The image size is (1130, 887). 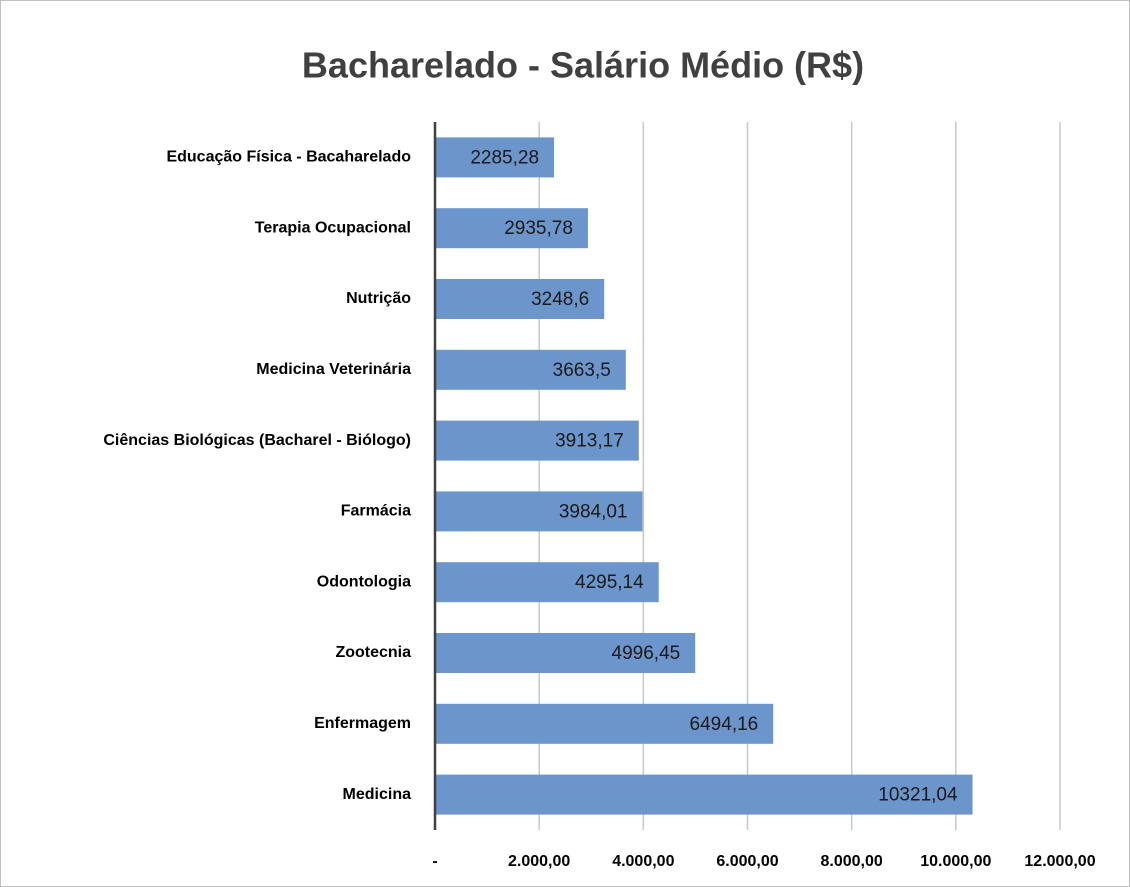 What do you see at coordinates (364, 581) in the screenshot?
I see `y-tick-label: Odontologia` at bounding box center [364, 581].